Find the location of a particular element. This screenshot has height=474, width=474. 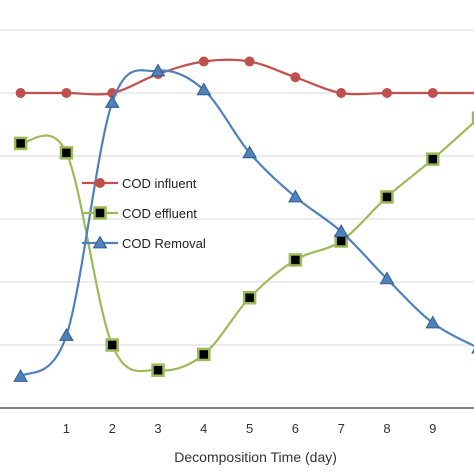

x-tick-labels: 1 2 3 4 5 6 7 8 9 is located at coordinates (250, 428).